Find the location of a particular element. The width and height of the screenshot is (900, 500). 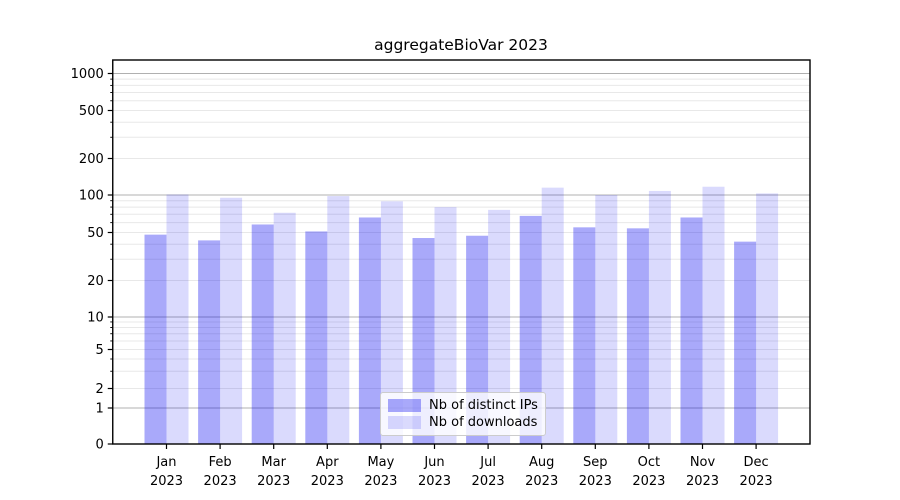

legend-swatch-distinct-ips is located at coordinates (404, 405).